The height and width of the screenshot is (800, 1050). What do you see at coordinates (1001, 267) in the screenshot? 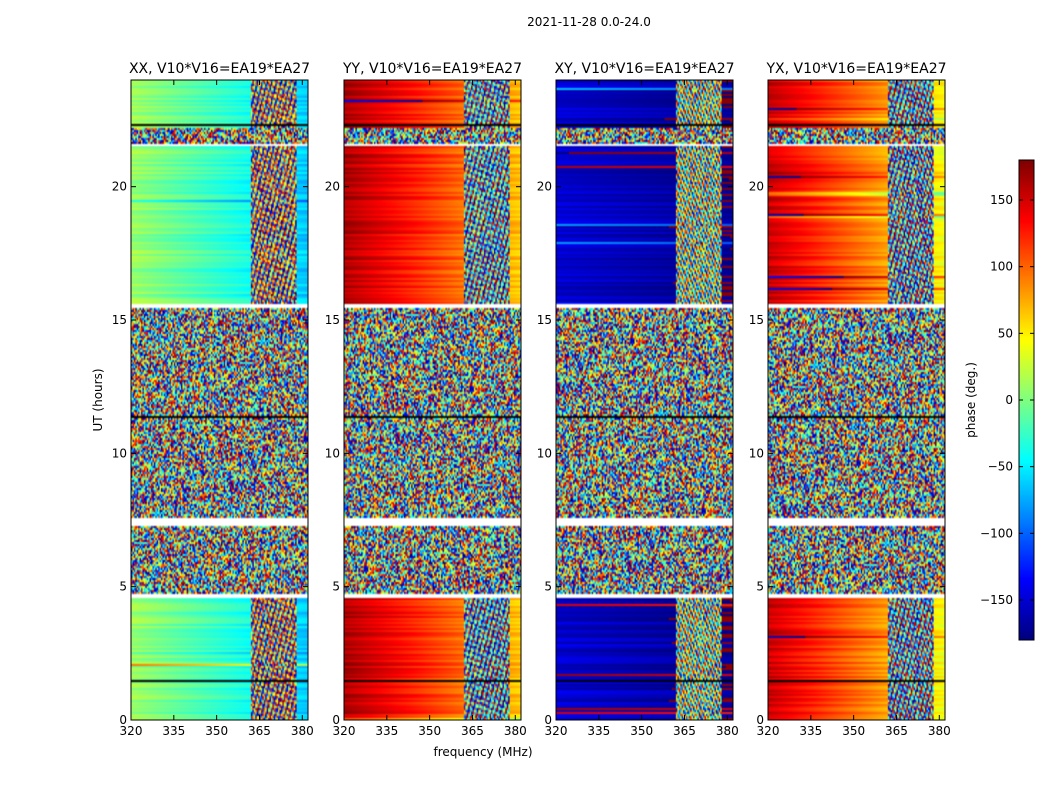
I see `colorbar-tick-label: 100` at bounding box center [1001, 267].